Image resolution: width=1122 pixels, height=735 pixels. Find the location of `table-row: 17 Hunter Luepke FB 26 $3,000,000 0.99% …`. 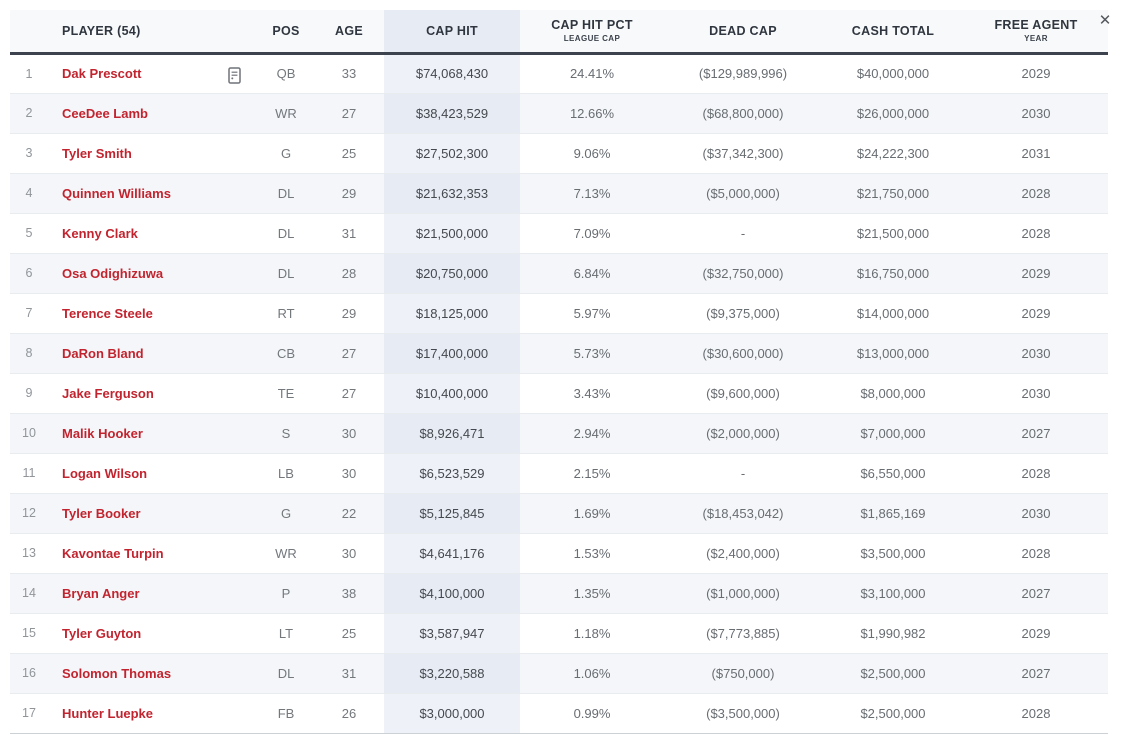

table-row: 17 Hunter Luepke FB 26 $3,000,000 0.99% … is located at coordinates (559, 713).